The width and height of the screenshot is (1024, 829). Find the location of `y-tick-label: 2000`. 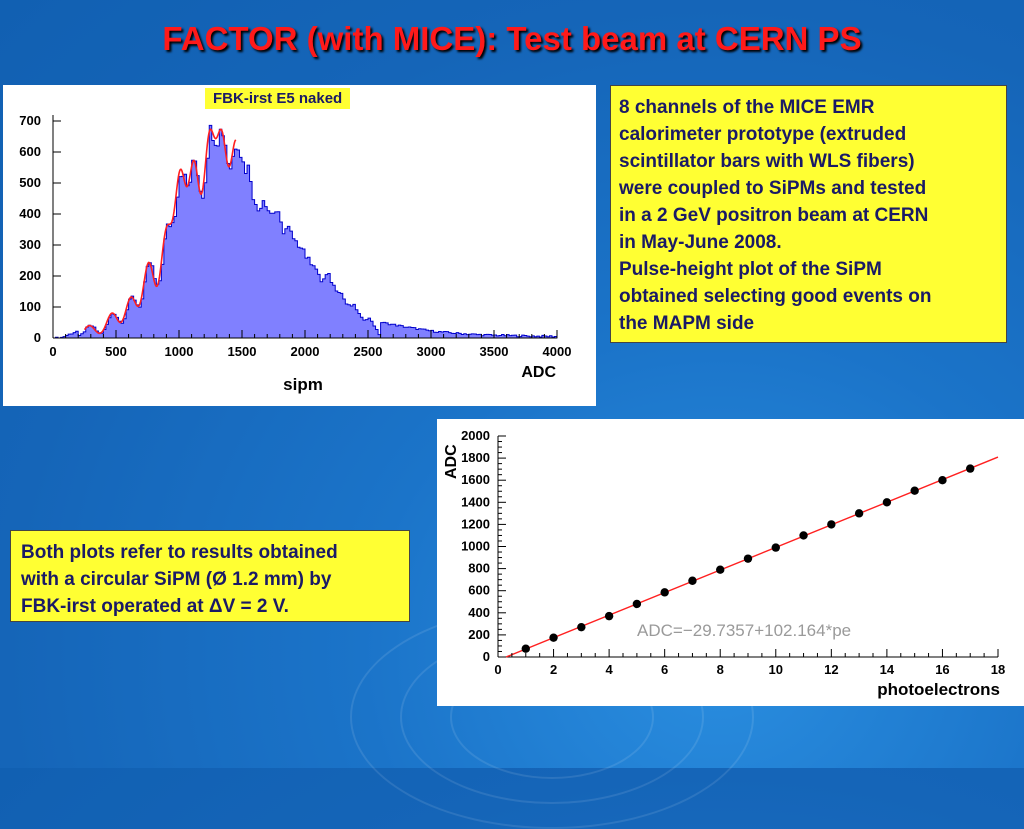

y-tick-label: 2000 is located at coordinates (475, 435).